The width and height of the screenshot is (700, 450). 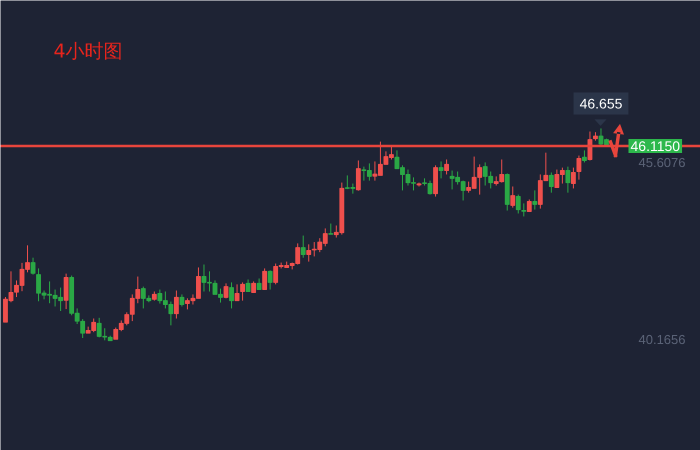 What do you see at coordinates (662, 162) in the screenshot?
I see `y-tick-label: 45.6076` at bounding box center [662, 162].